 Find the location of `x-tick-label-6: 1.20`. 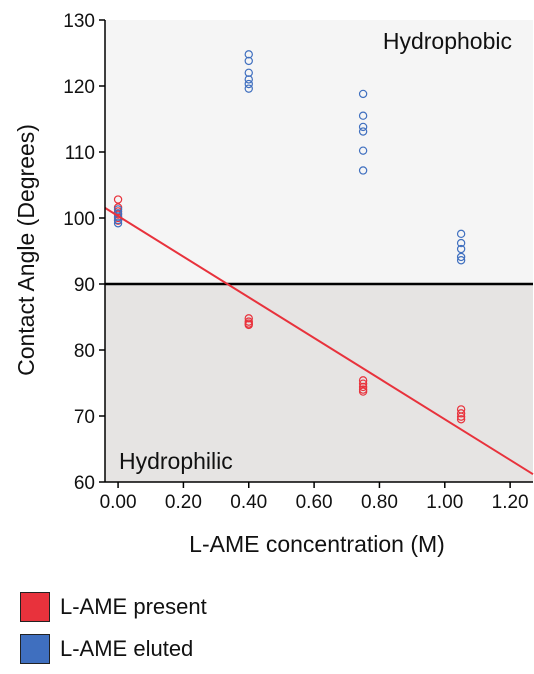

x-tick-label-6: 1.20 is located at coordinates (510, 502).